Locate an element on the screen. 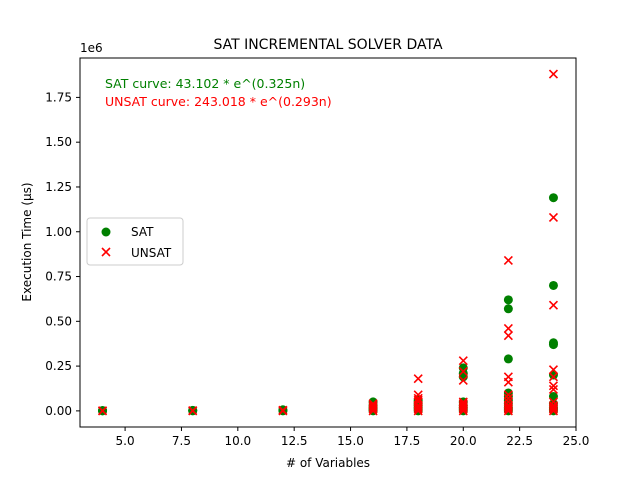  x-tick-label: 5.0 is located at coordinates (125, 441).